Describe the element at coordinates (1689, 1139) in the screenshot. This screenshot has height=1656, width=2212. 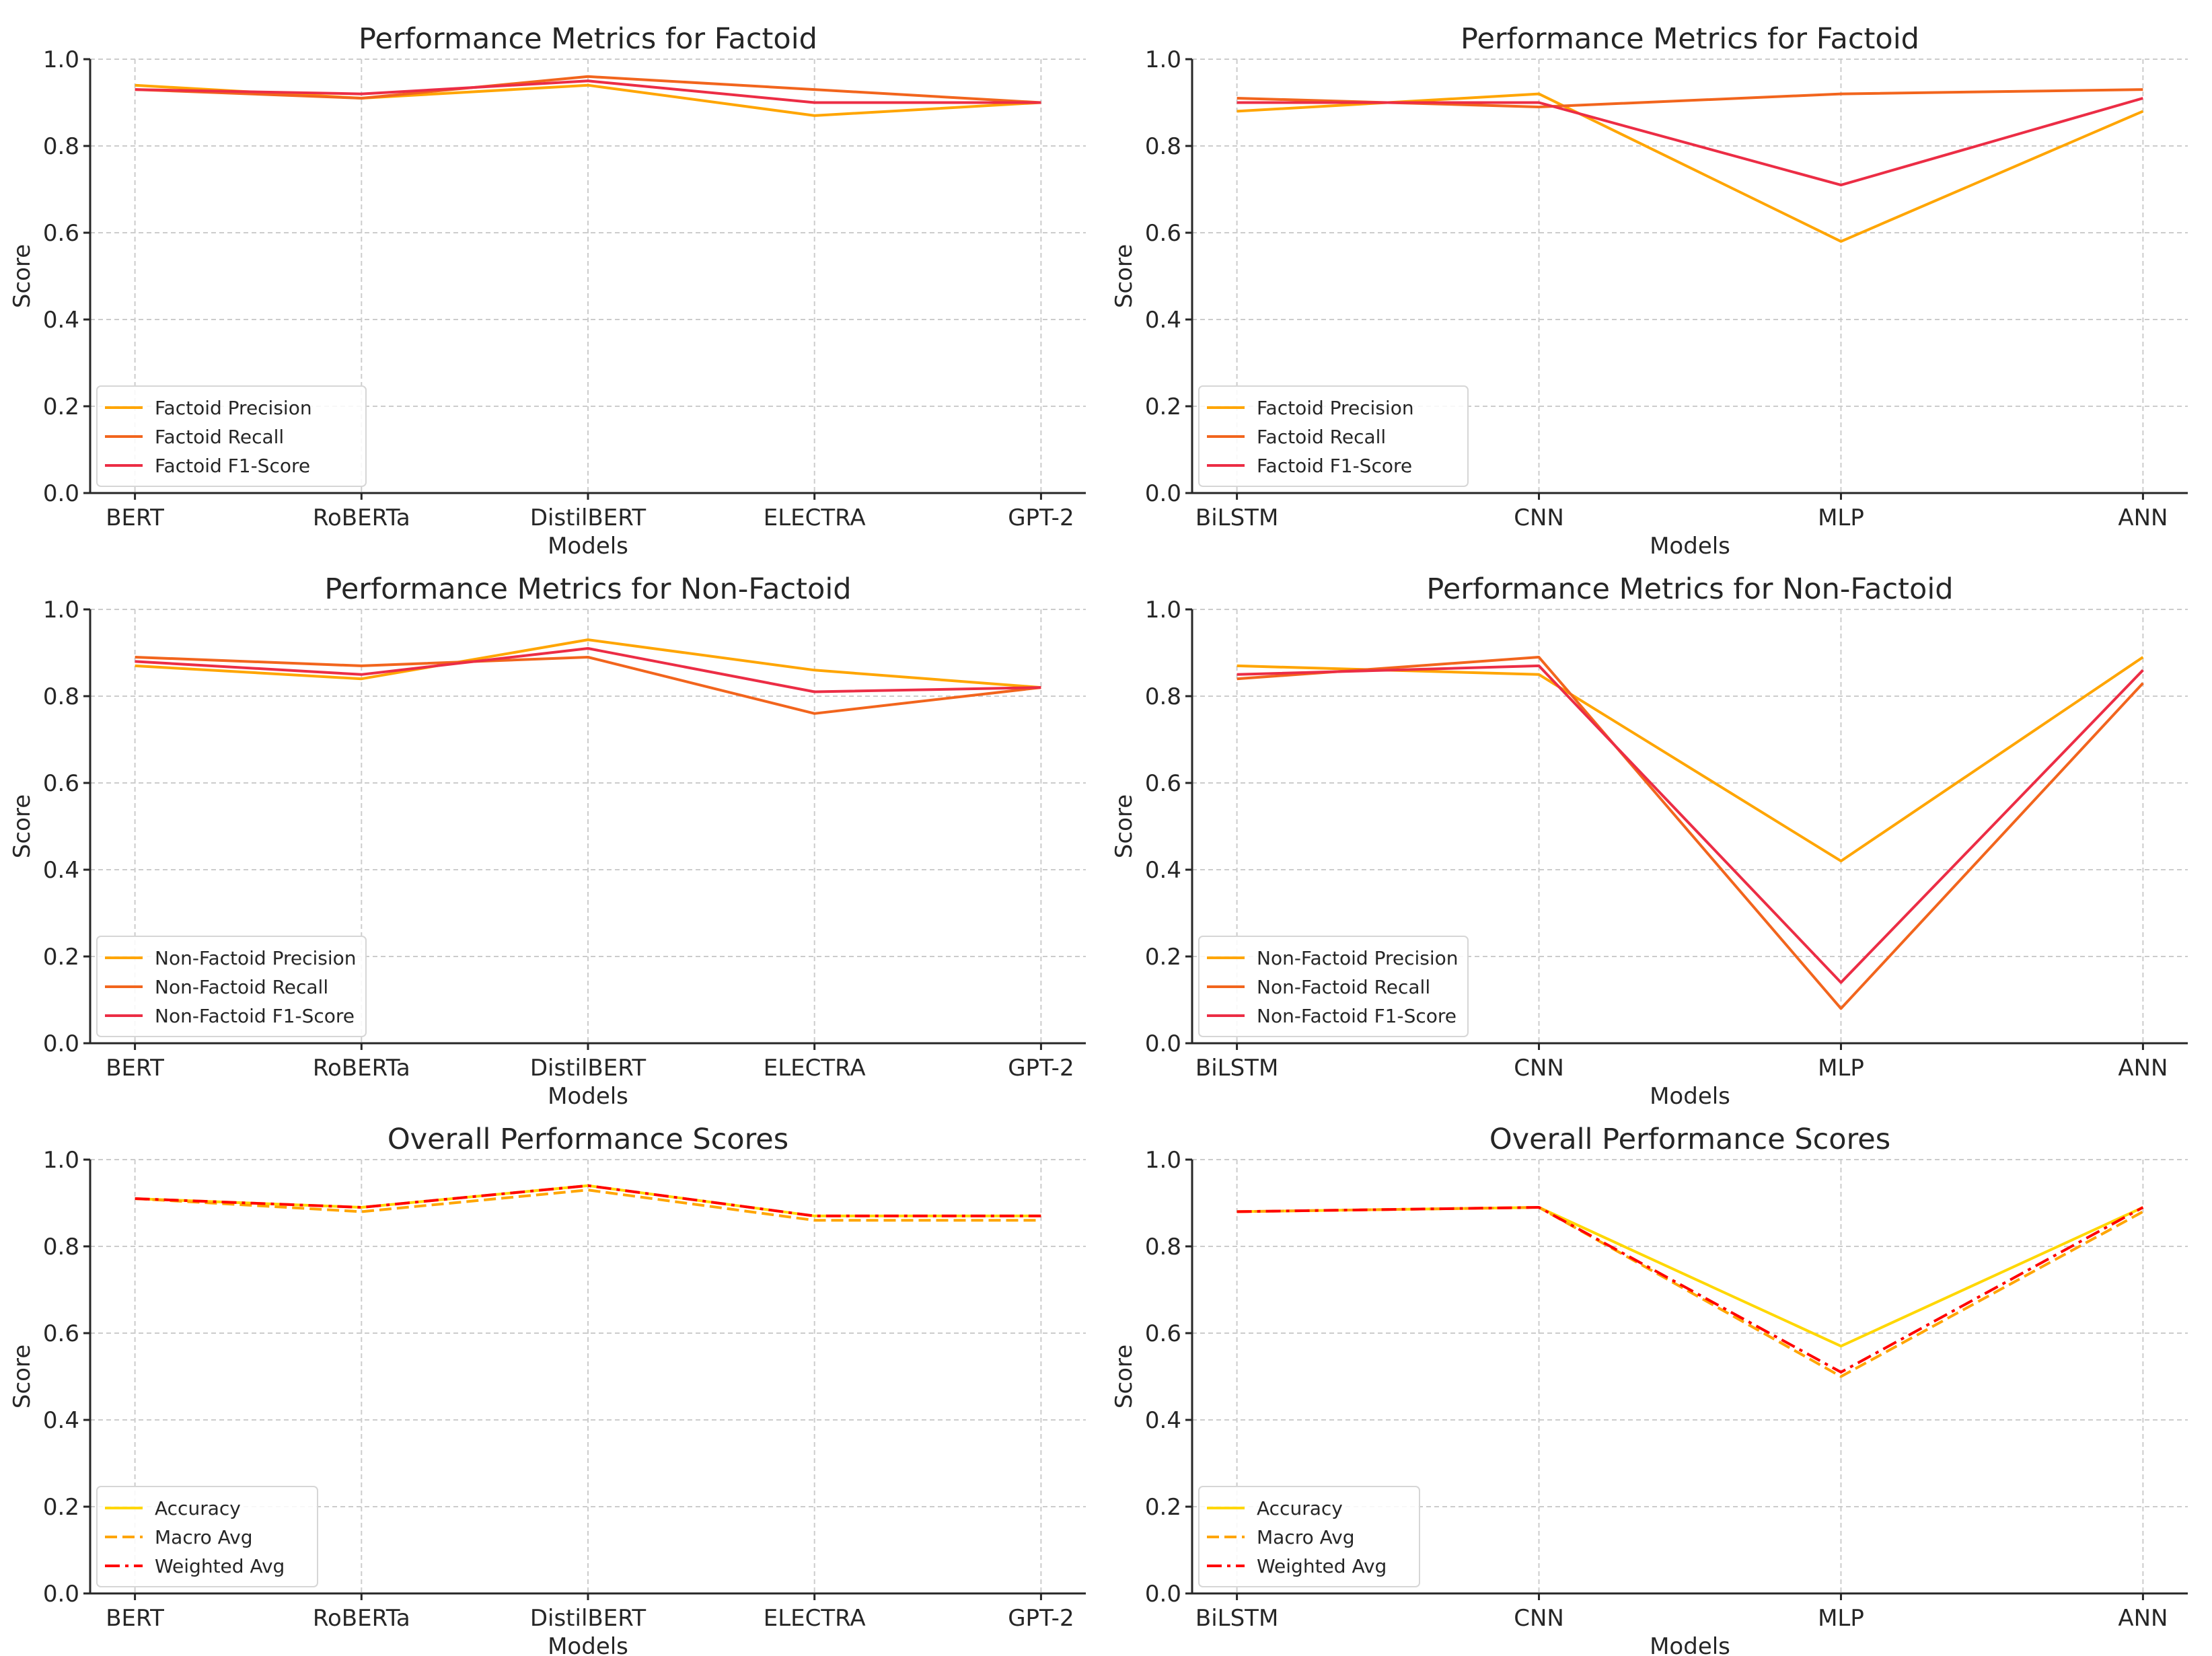
I see `chart-title: Overall Performance Scores` at that location.